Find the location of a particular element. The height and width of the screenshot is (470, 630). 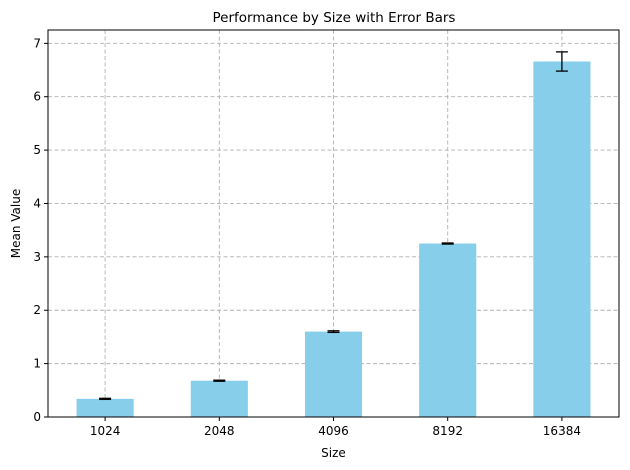

x-tick-label: 16384 is located at coordinates (562, 431).